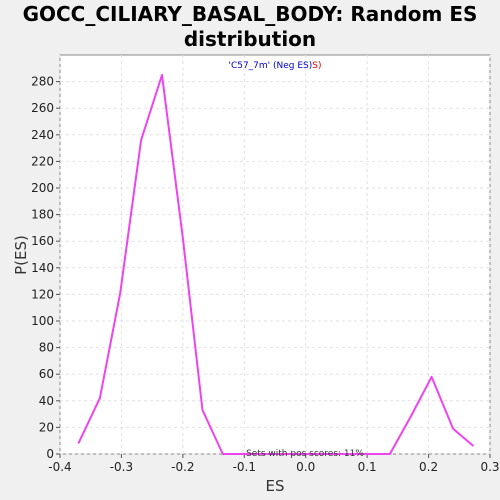 This screenshot has width=500, height=500. I want to click on legend-neg-es: 'C57_7m' (Neg ES), so click(270, 66).